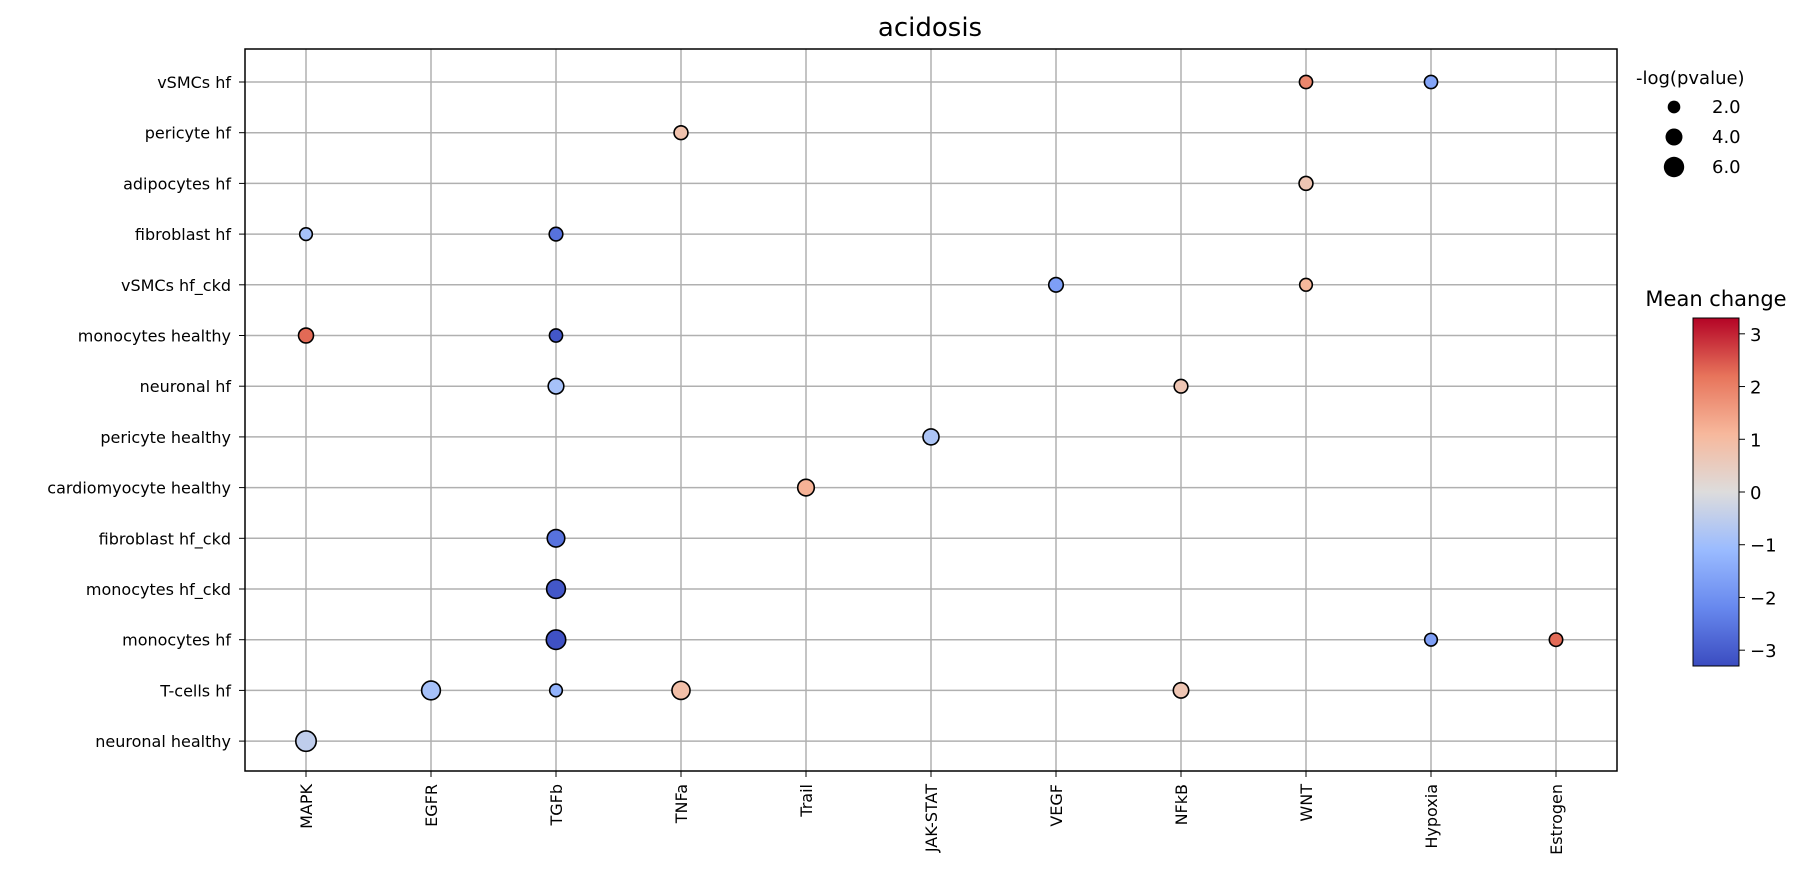  What do you see at coordinates (139, 488) in the screenshot?
I see `y-tick-label: cardiomyocyte healthy` at bounding box center [139, 488].